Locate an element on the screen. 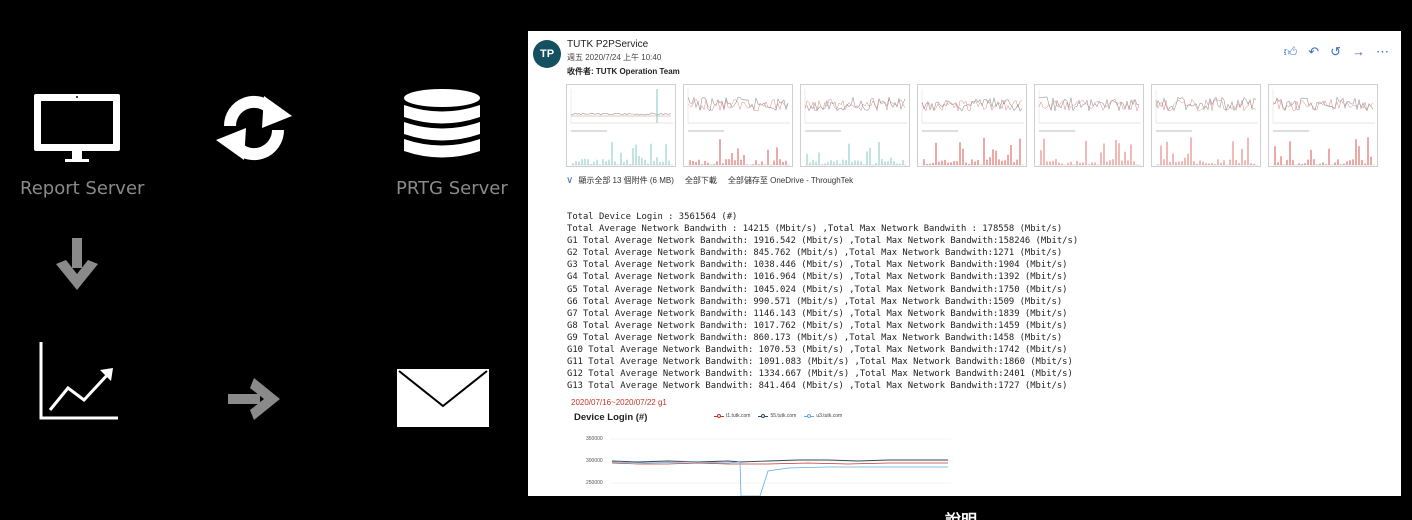 The height and width of the screenshot is (520, 1412). sync-node is located at coordinates (254, 128).